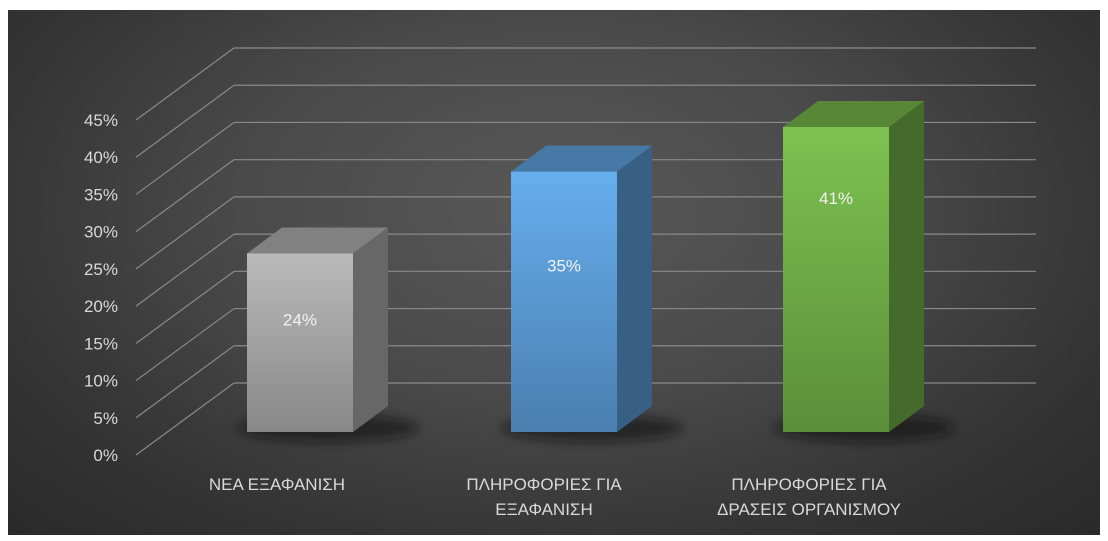  What do you see at coordinates (101, 381) in the screenshot?
I see `y-tick-label: 10%` at bounding box center [101, 381].